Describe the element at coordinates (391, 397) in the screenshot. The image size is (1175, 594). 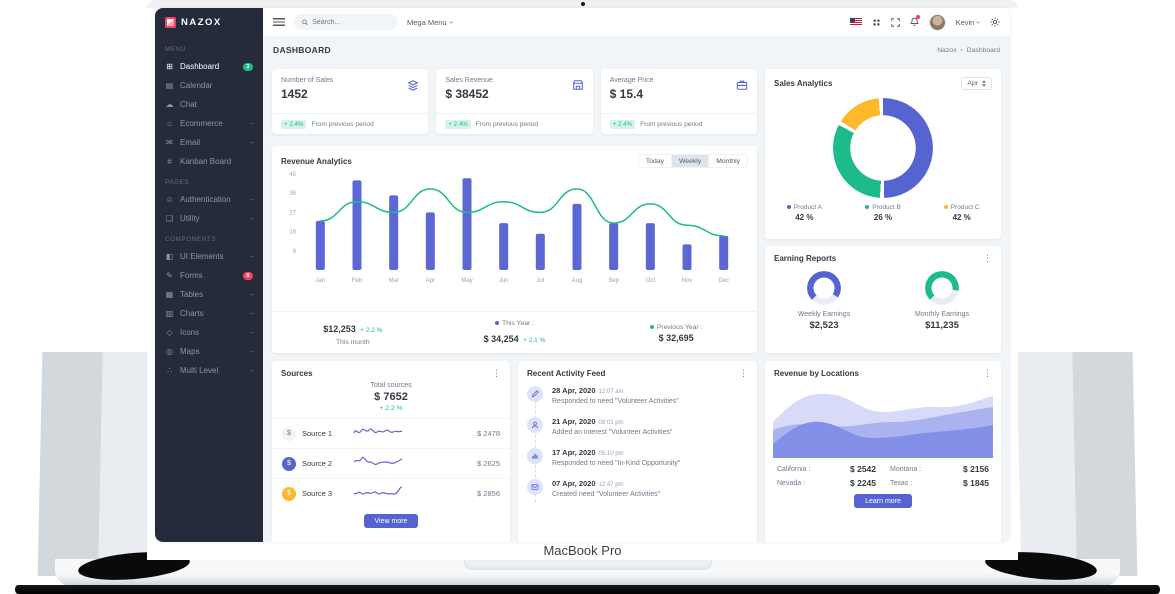
I see `sources-total: Total sources $ 7652 + 2.2 %` at that location.